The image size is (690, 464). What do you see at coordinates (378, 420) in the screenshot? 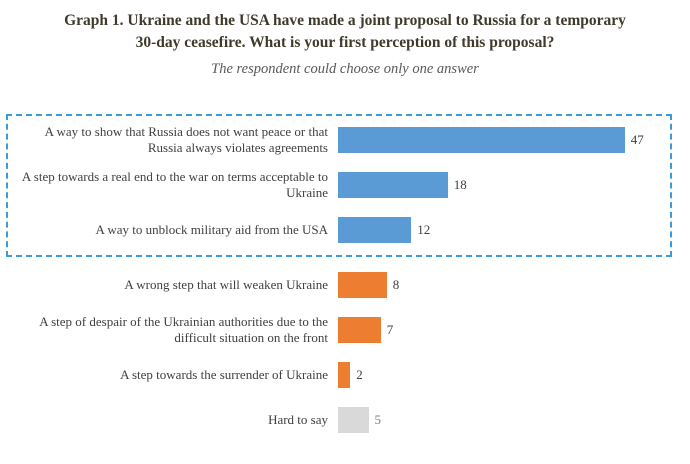
I see `bar-value-label: 5` at bounding box center [378, 420].